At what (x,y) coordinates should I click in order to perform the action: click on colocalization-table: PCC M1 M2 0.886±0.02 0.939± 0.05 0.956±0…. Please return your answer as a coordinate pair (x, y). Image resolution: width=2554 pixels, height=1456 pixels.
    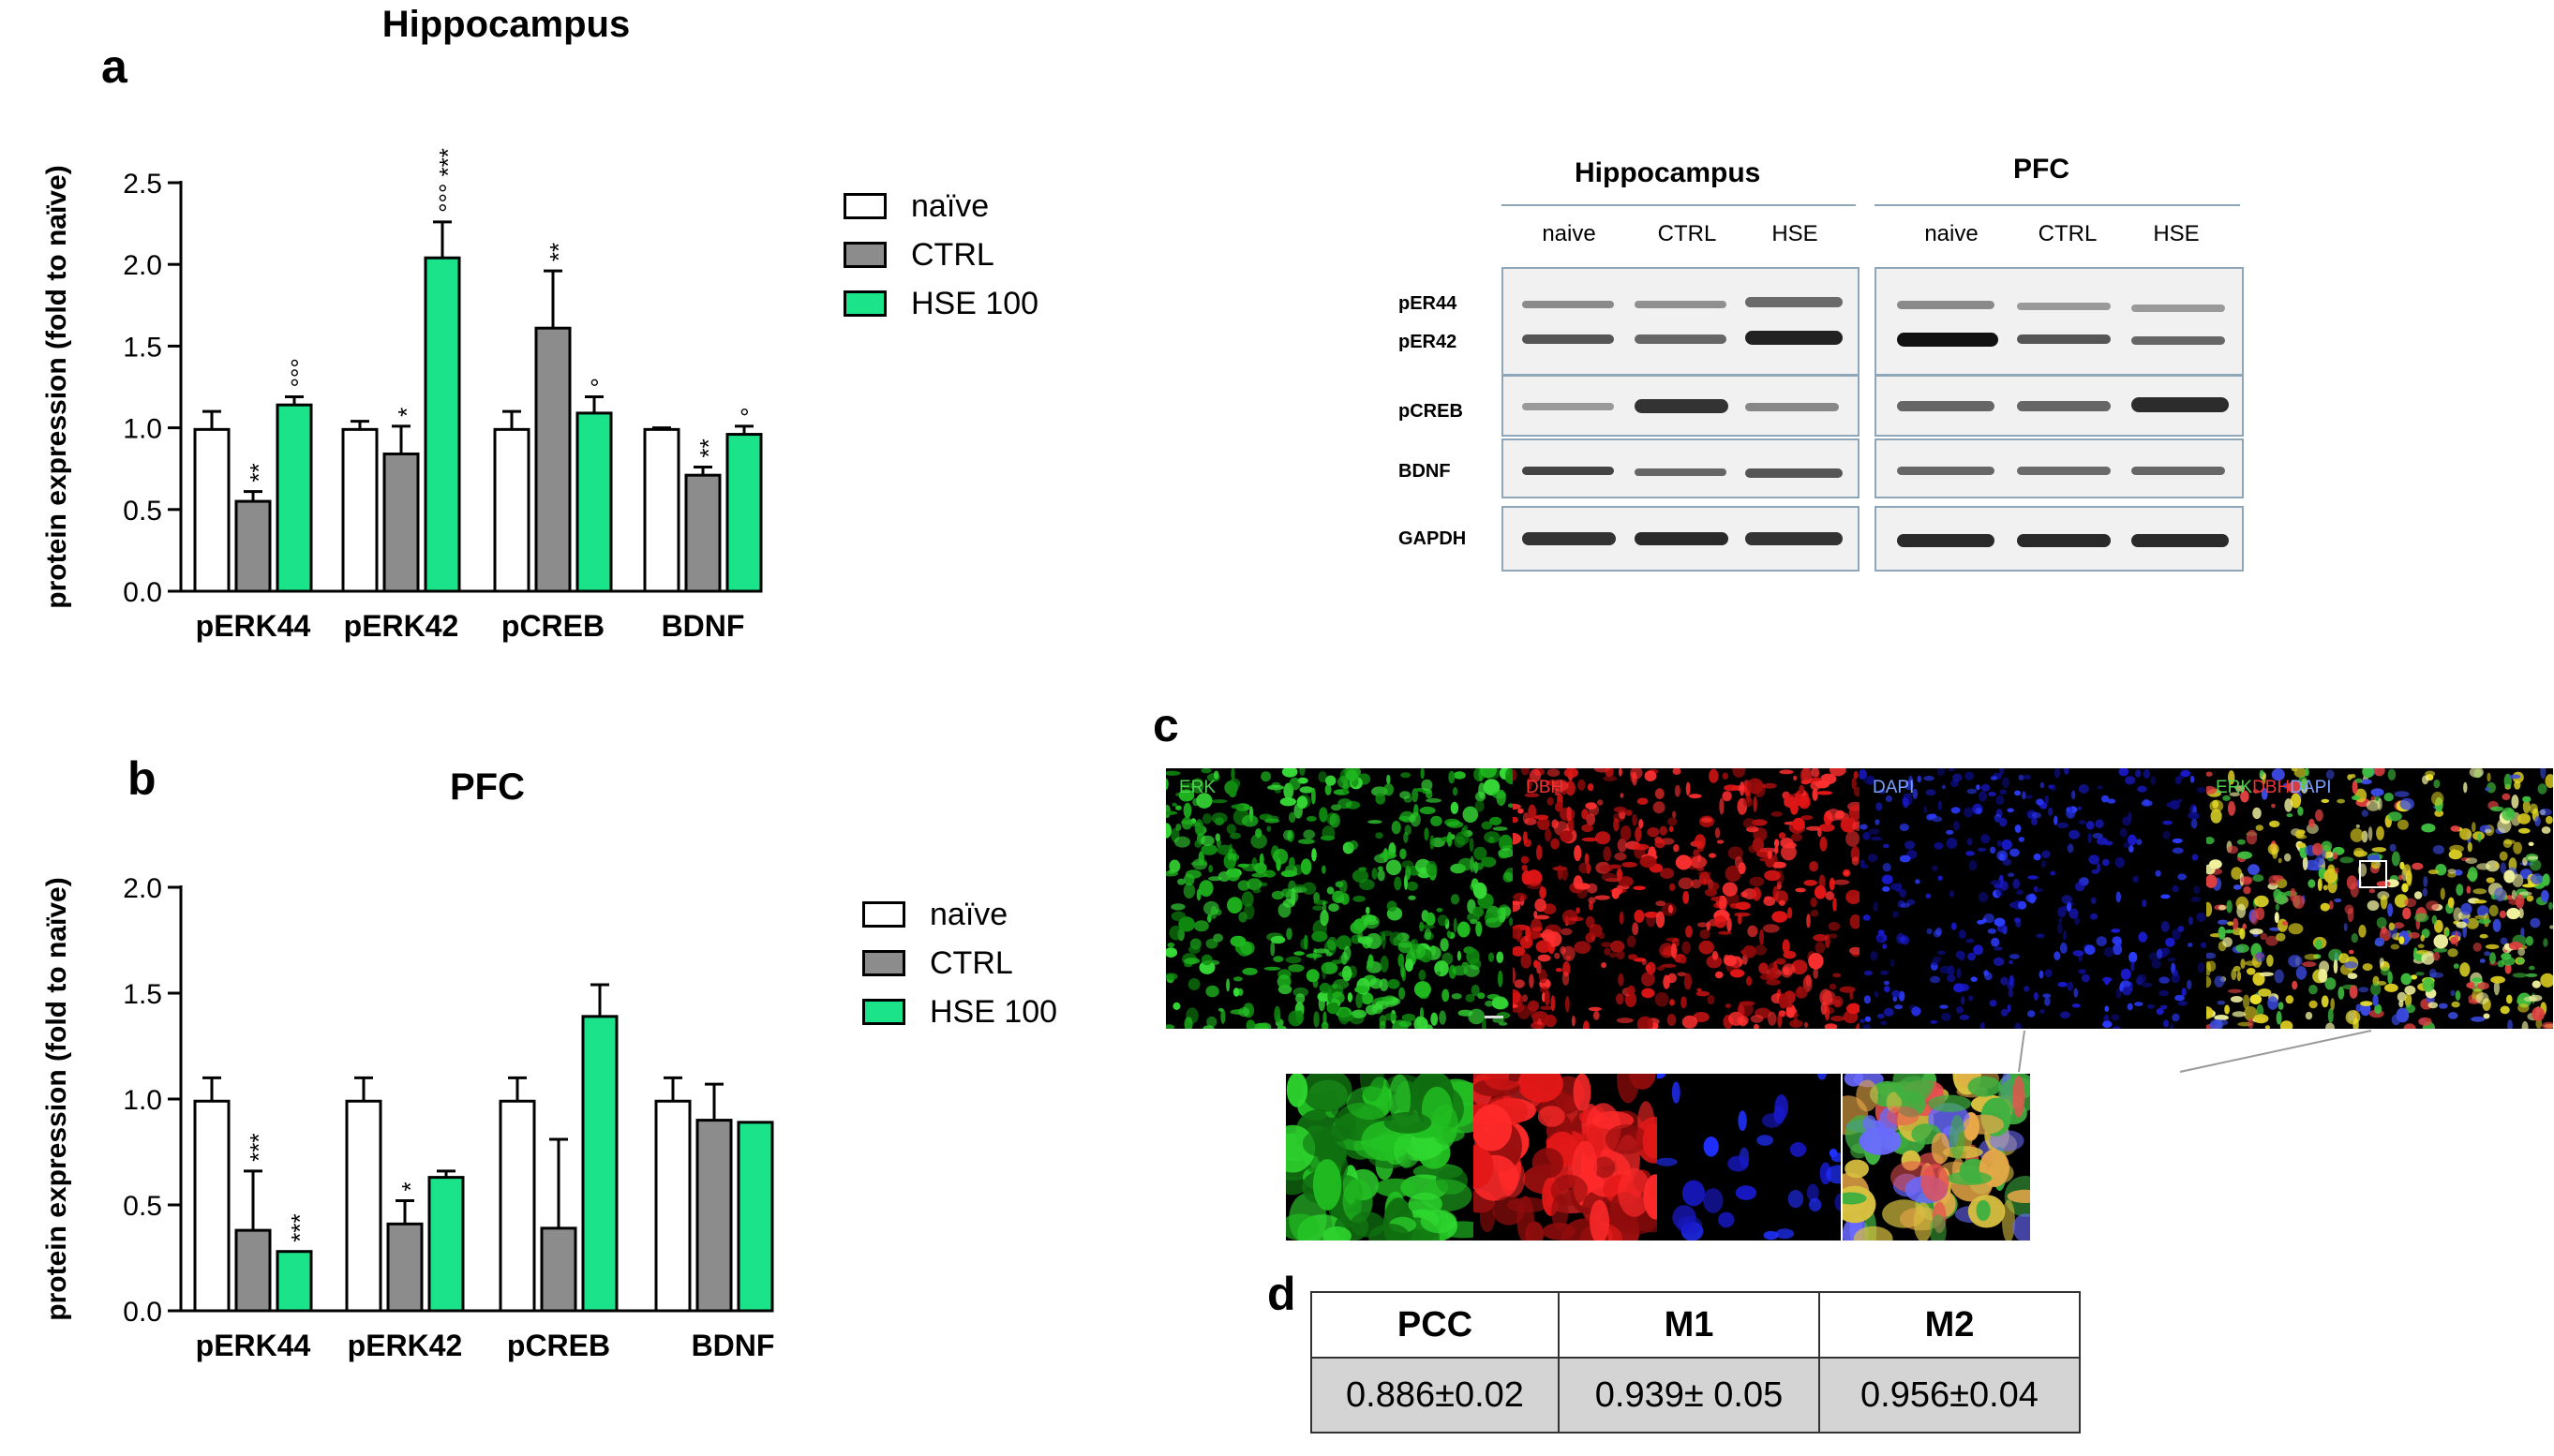
    Looking at the image, I should click on (1695, 1362).